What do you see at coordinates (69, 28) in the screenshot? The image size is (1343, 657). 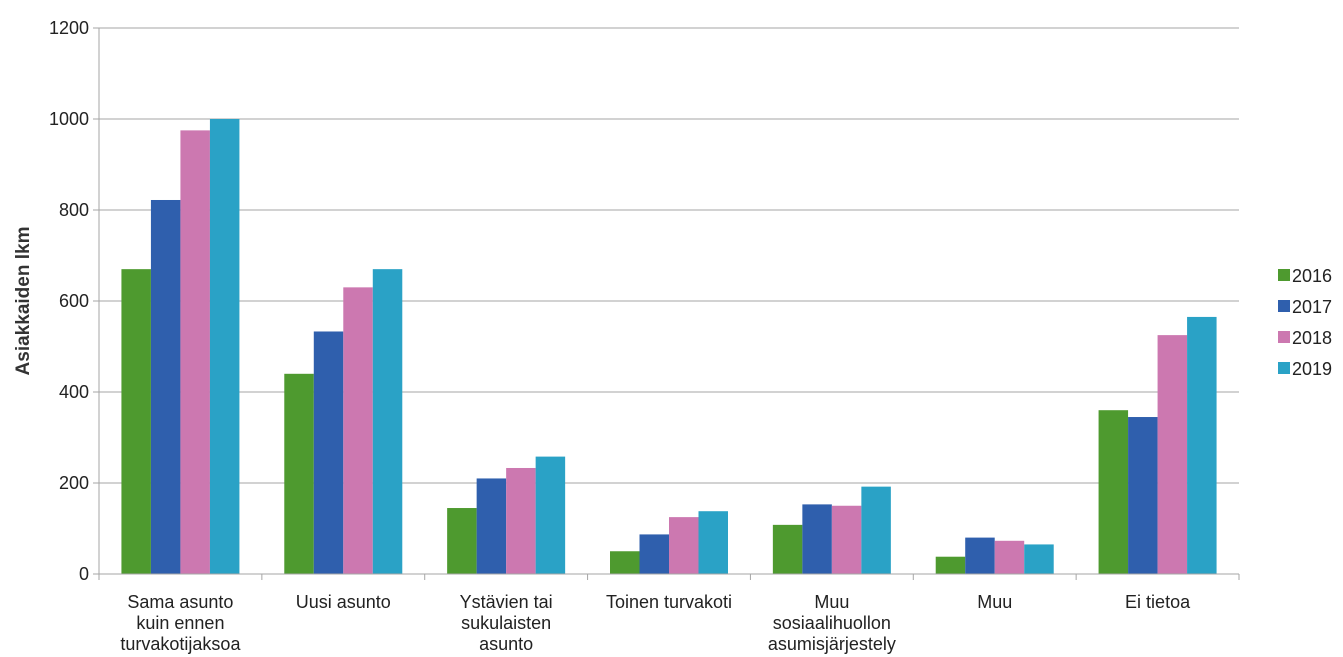 I see `y-tick-label: 1200` at bounding box center [69, 28].